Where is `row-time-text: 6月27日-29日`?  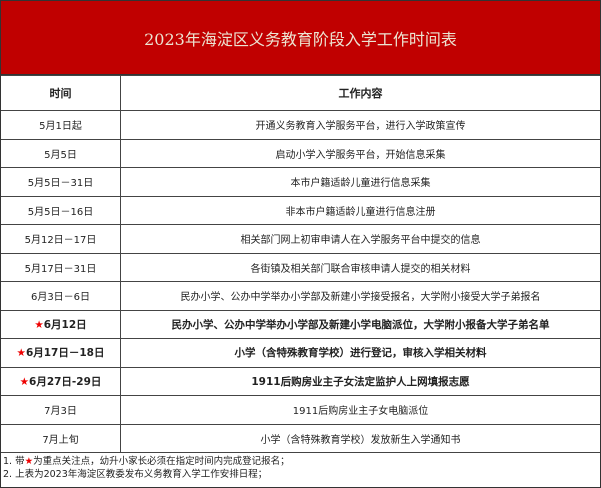
row-time-text: 6月27日-29日 is located at coordinates (65, 381).